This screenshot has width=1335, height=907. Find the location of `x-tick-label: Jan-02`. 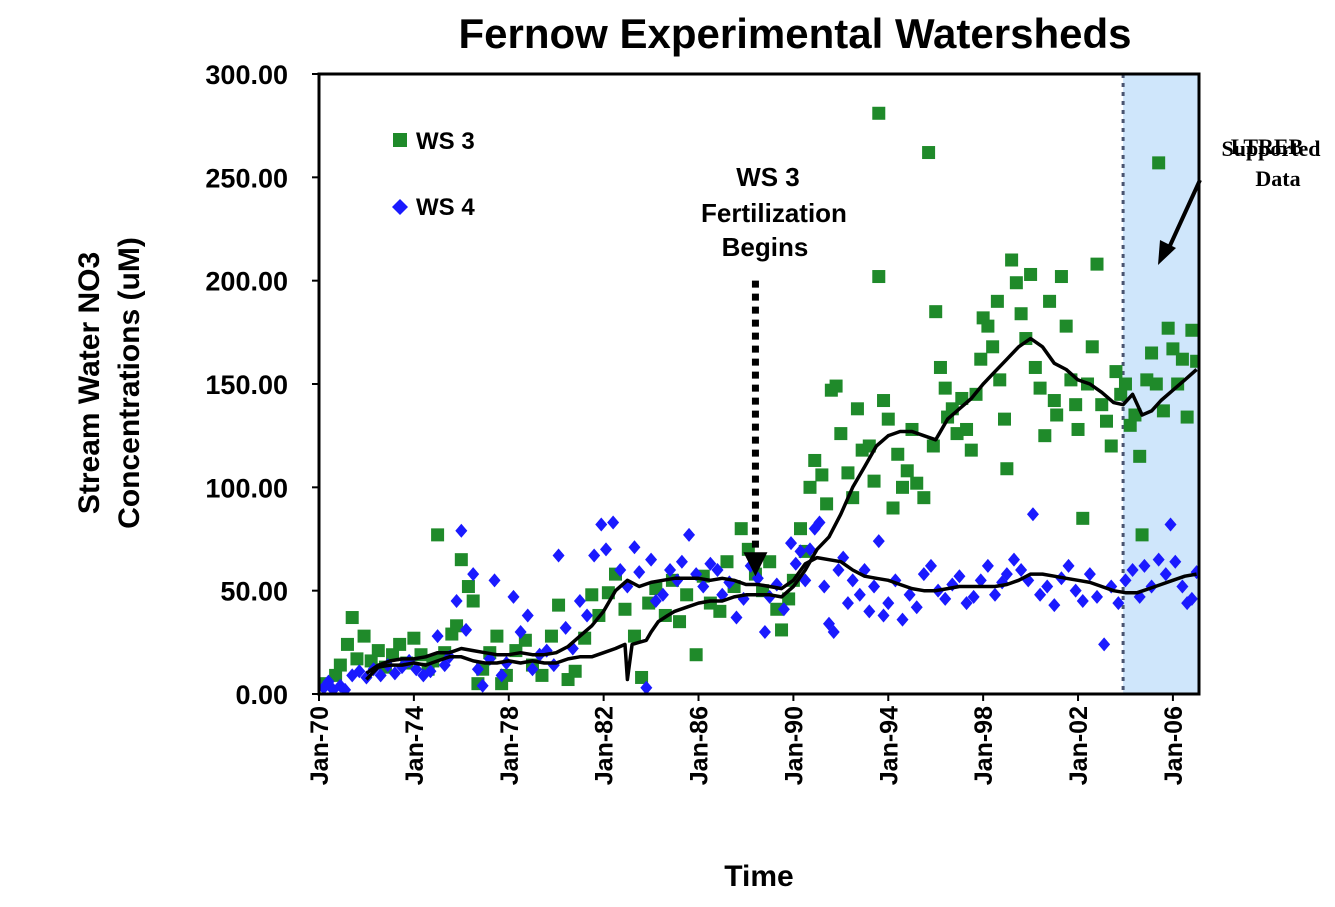

x-tick-label: Jan-02 is located at coordinates (1079, 745).